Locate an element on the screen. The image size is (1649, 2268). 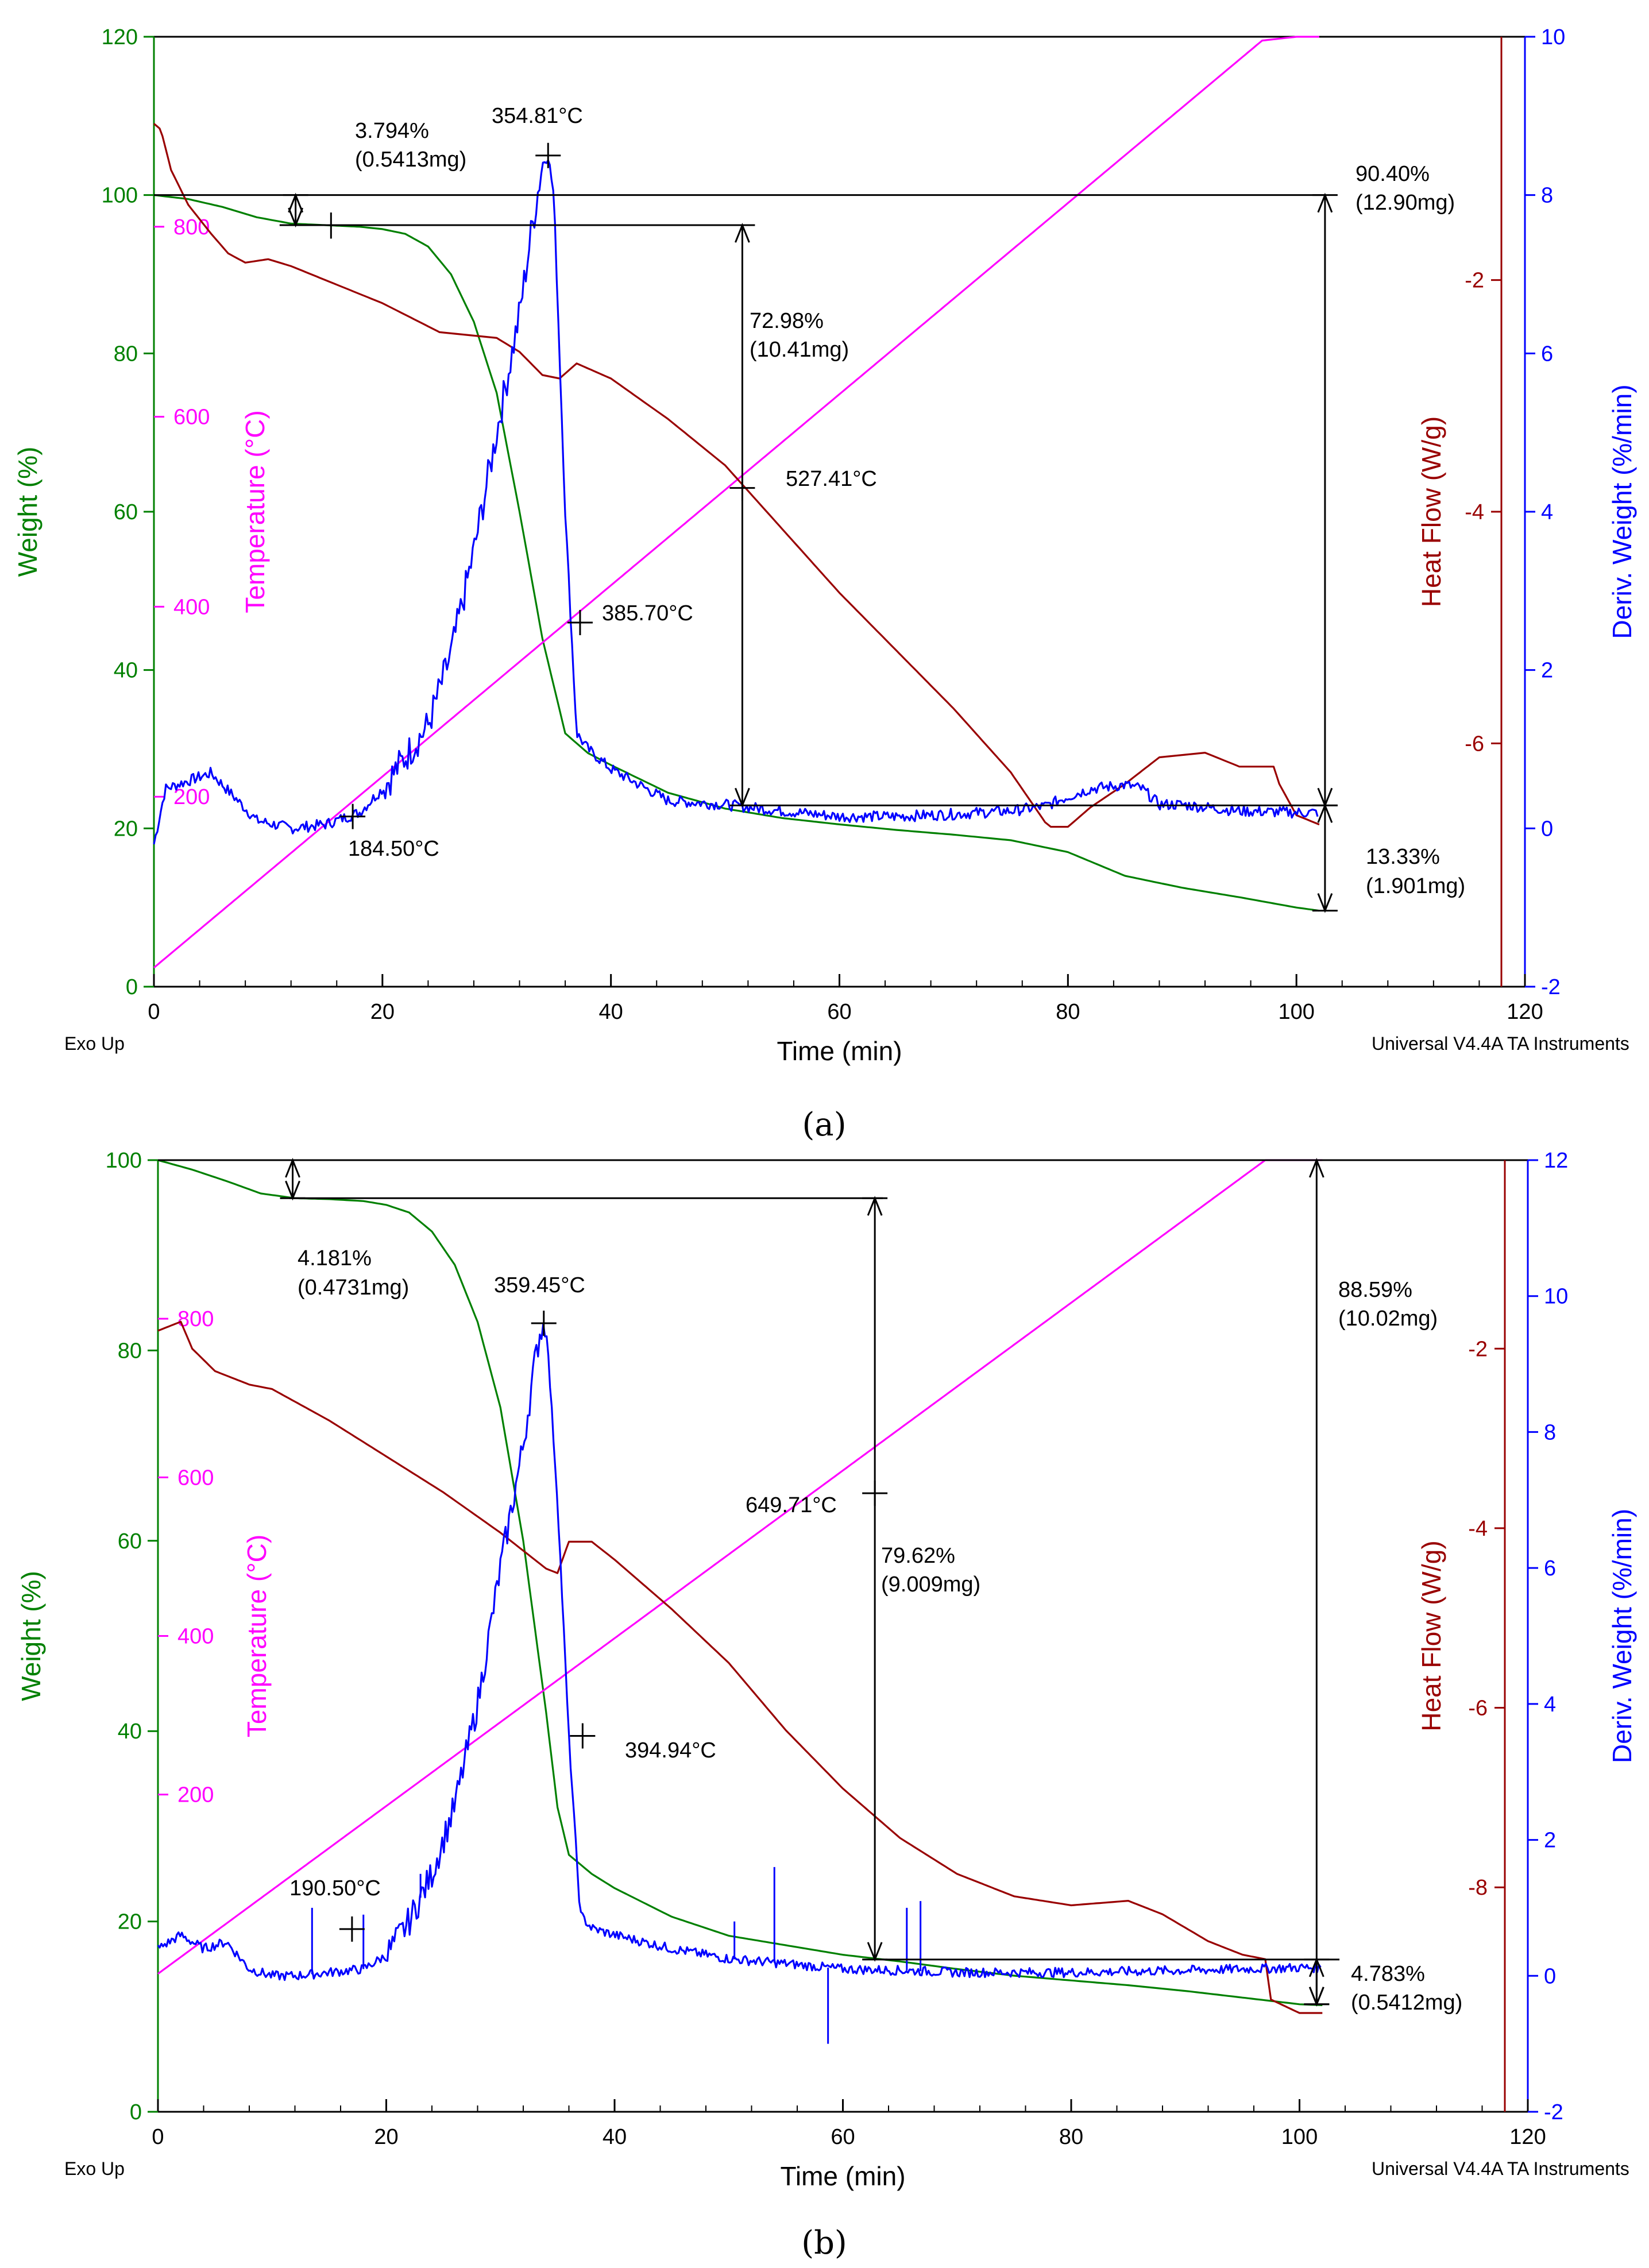
temperature-tick-label: 200 is located at coordinates (191, 797).